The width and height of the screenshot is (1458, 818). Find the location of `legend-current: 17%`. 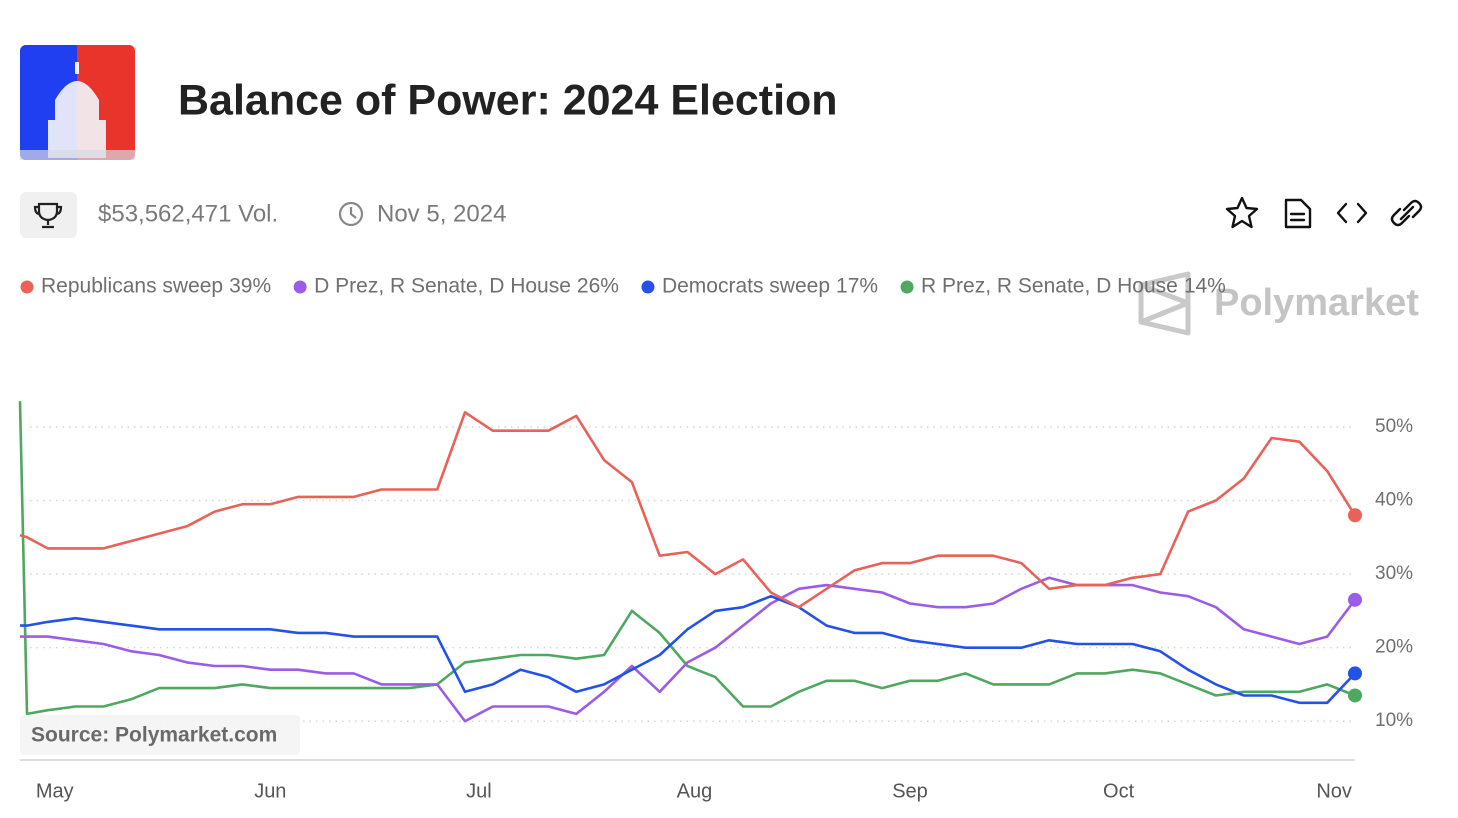

legend-current: 17% is located at coordinates (857, 286).